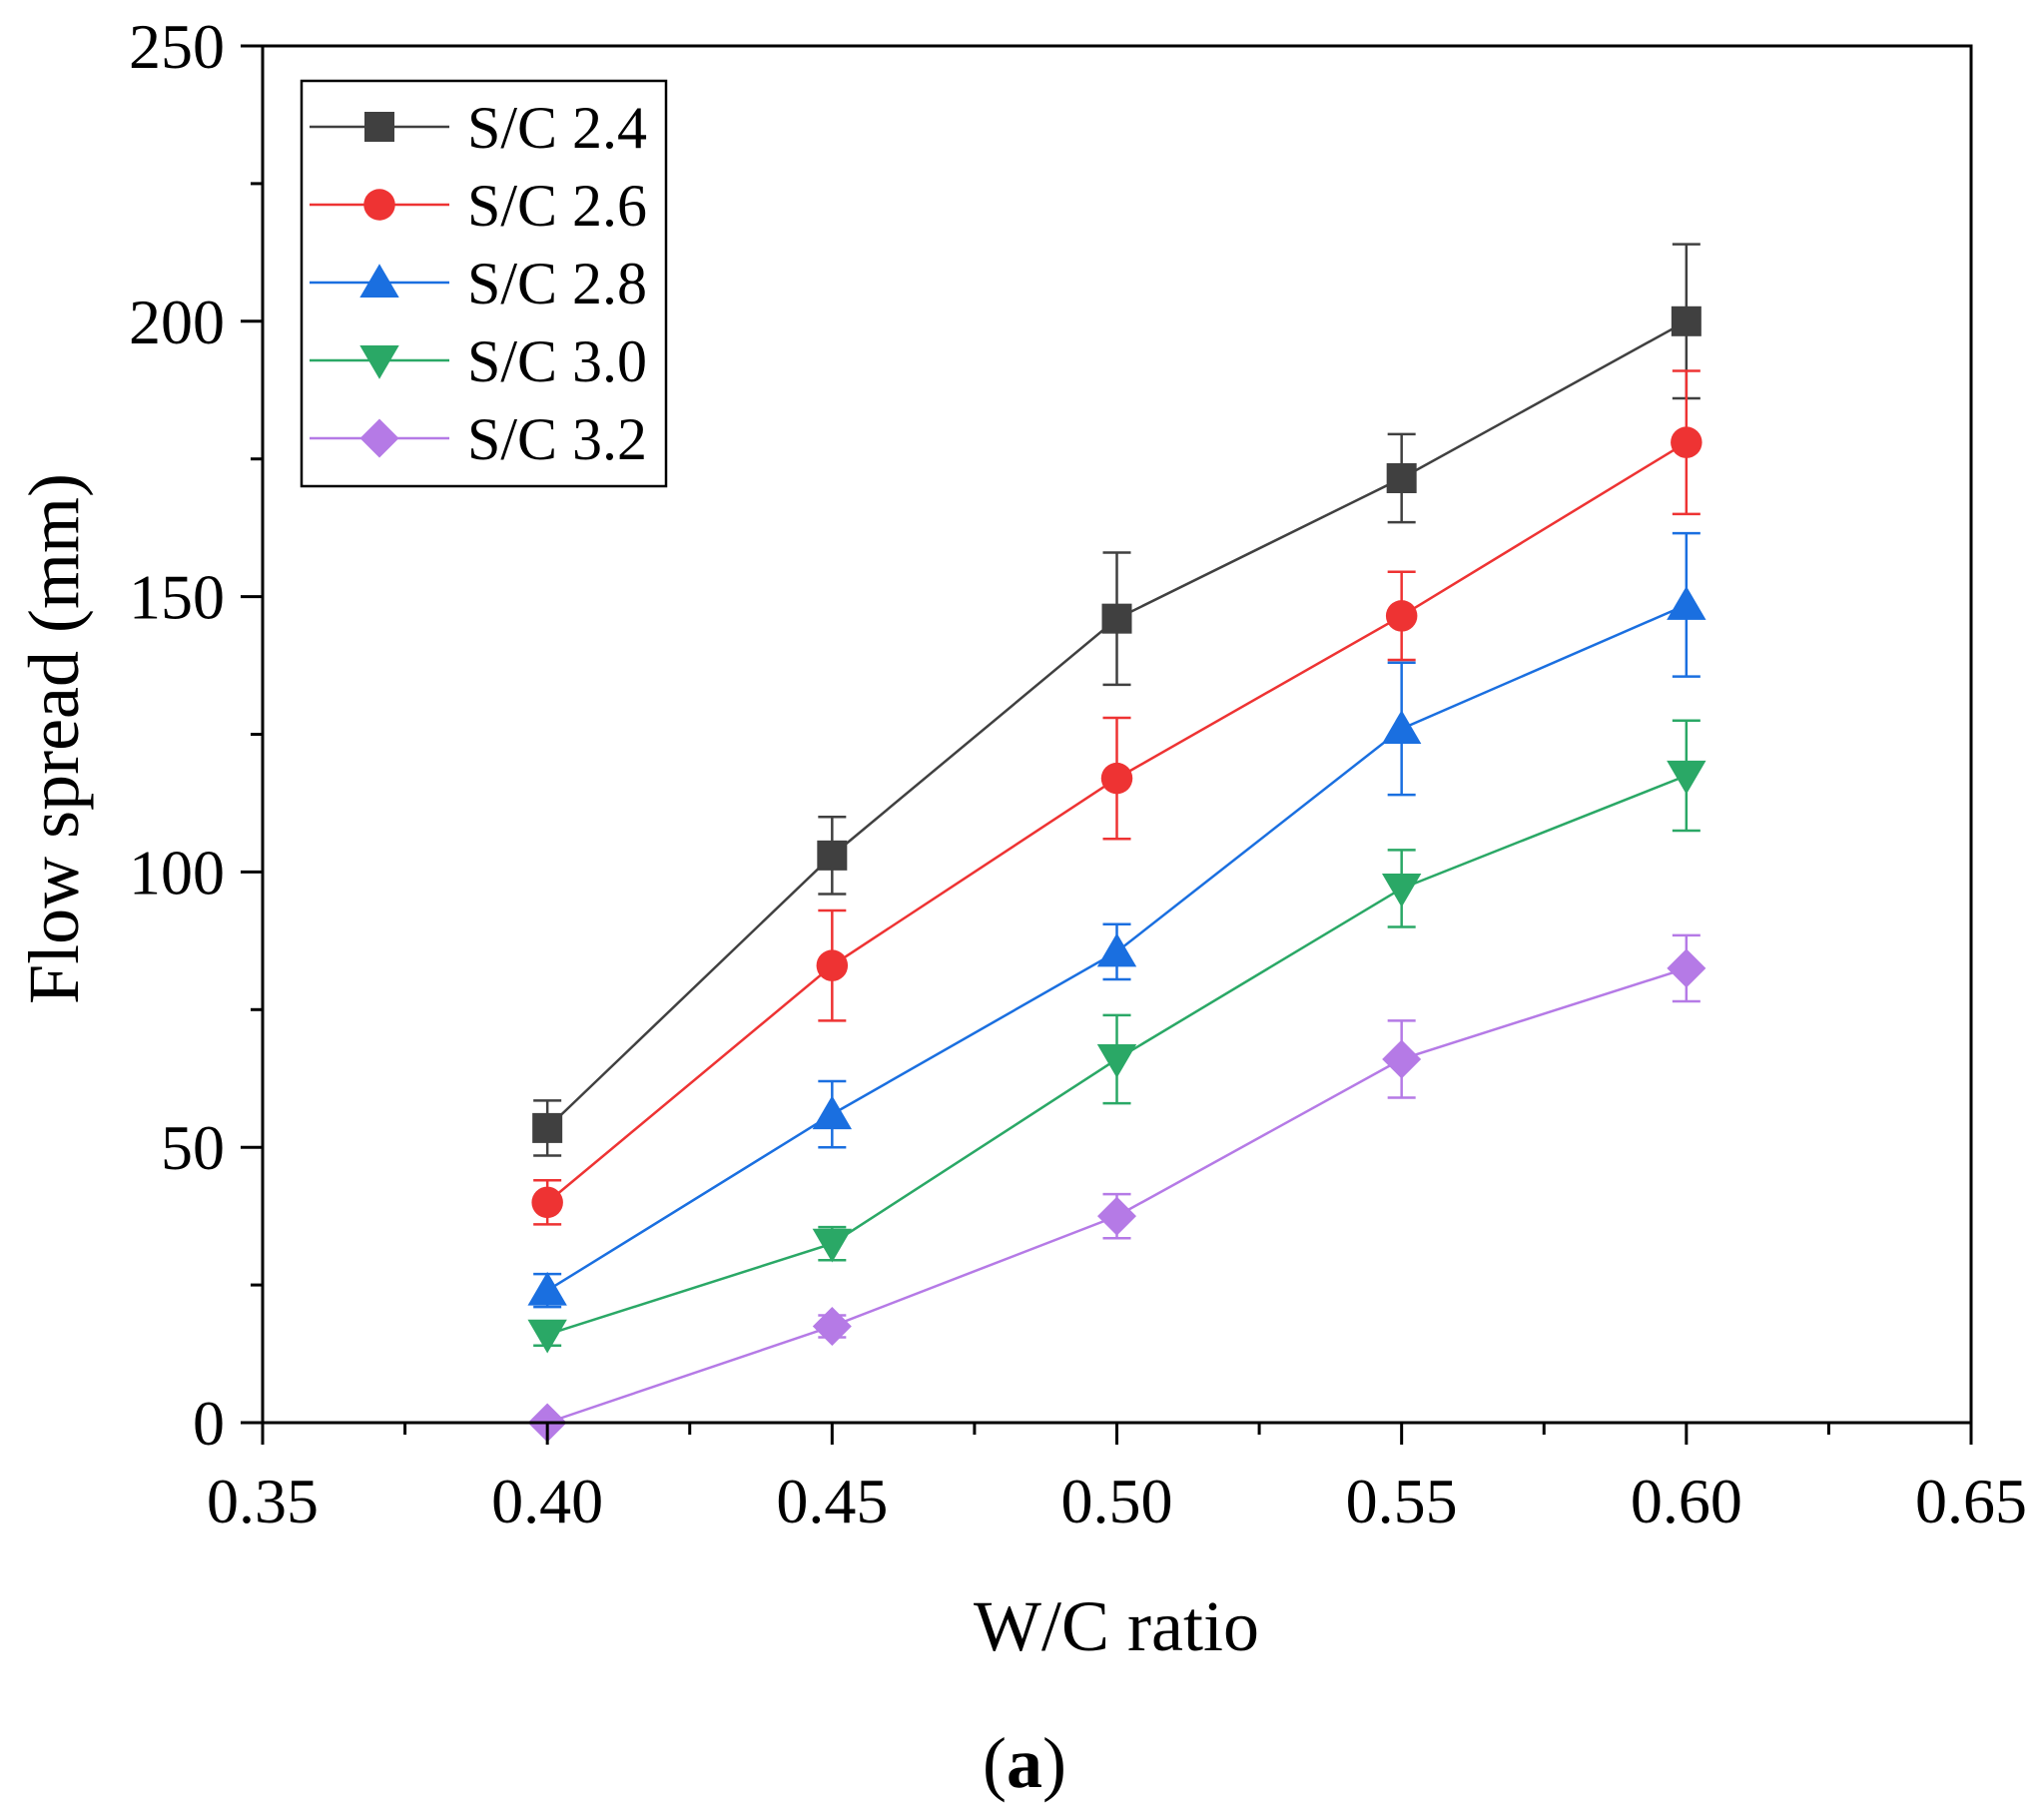 This screenshot has height=1817, width=2044. I want to click on legend-entry: S/C 2.6, so click(478, 206).